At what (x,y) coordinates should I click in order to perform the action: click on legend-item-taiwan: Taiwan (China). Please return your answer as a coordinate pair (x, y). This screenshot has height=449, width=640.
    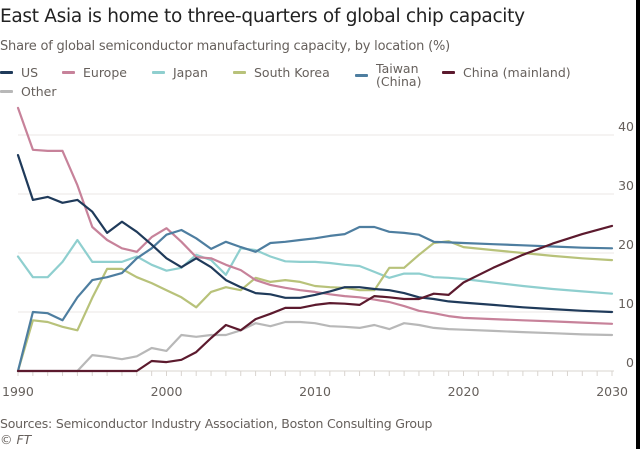
    Looking at the image, I should click on (388, 75).